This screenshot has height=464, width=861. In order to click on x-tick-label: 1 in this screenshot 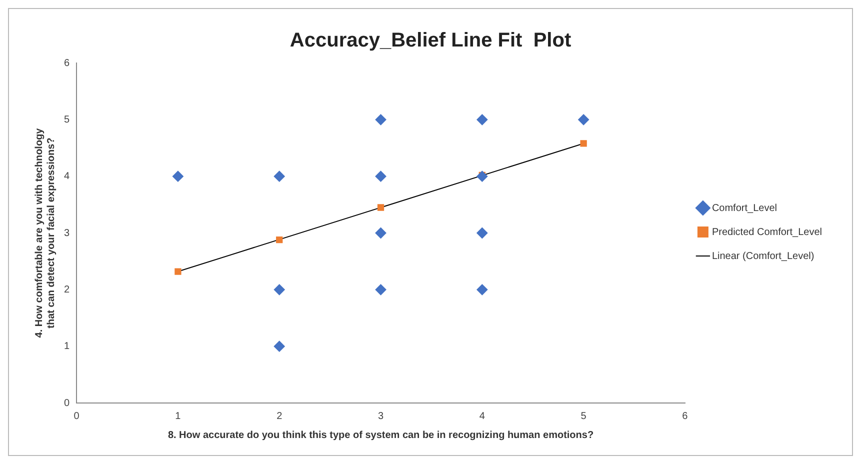, I will do `click(178, 416)`.